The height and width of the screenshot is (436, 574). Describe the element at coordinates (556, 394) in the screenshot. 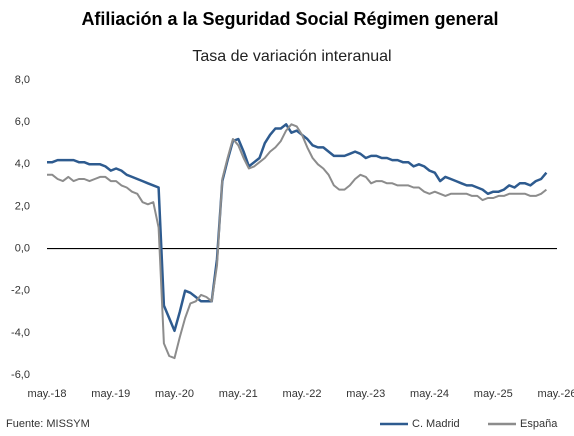

I see `x-tick-label: may.-26` at that location.